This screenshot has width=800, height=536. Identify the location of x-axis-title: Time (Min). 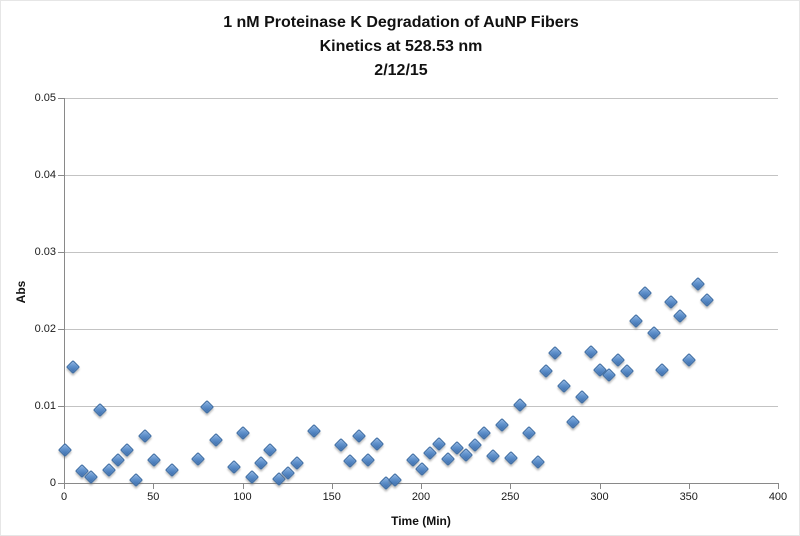
(421, 521).